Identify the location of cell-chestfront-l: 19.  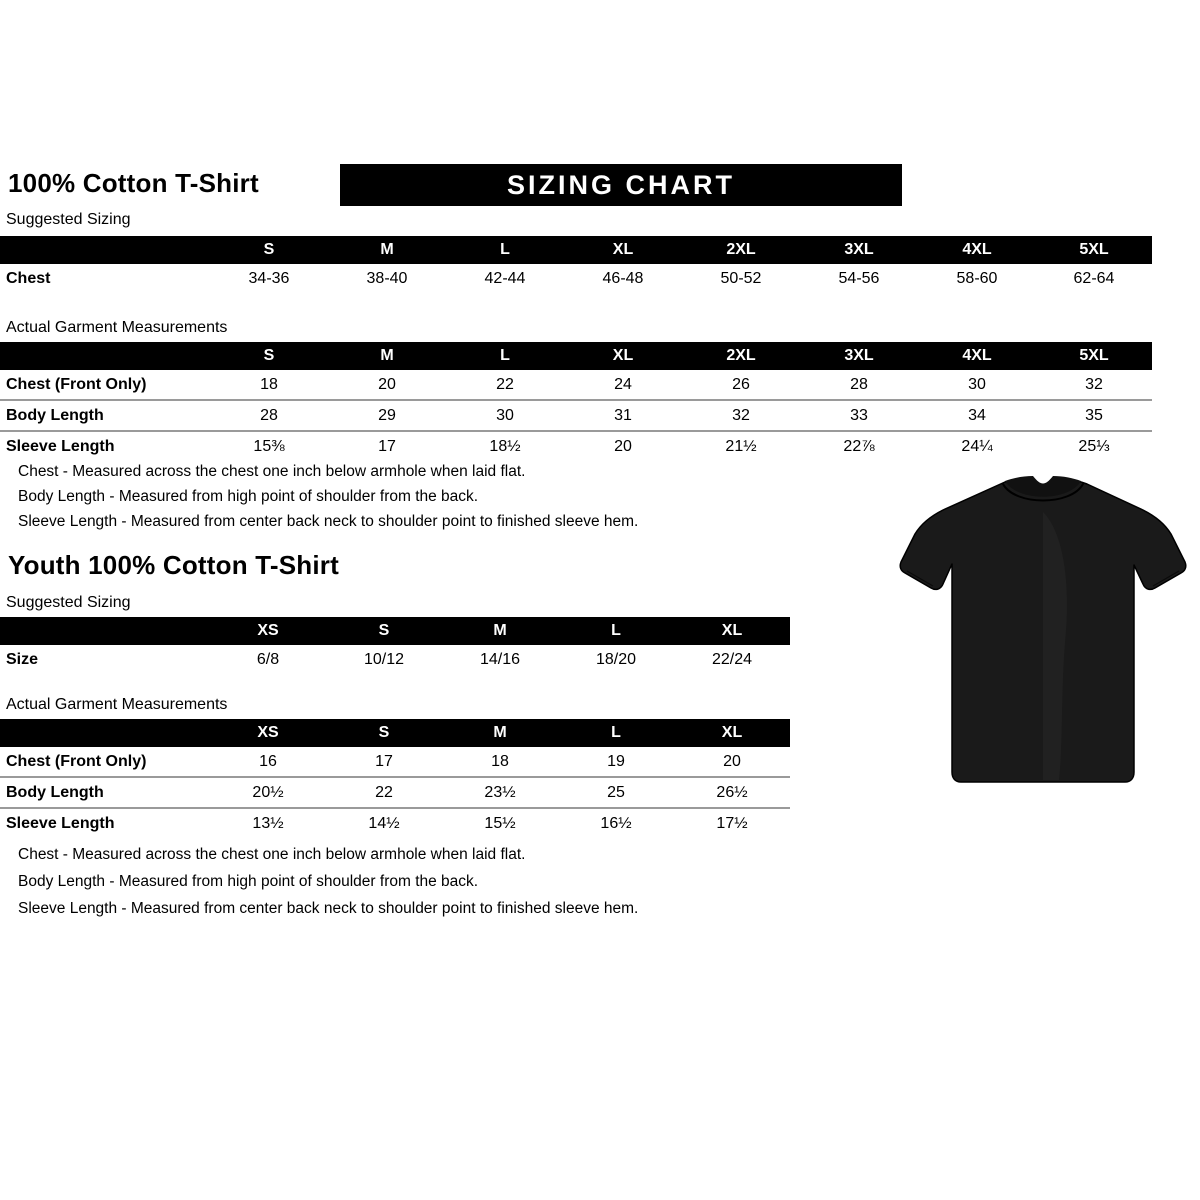
(616, 761).